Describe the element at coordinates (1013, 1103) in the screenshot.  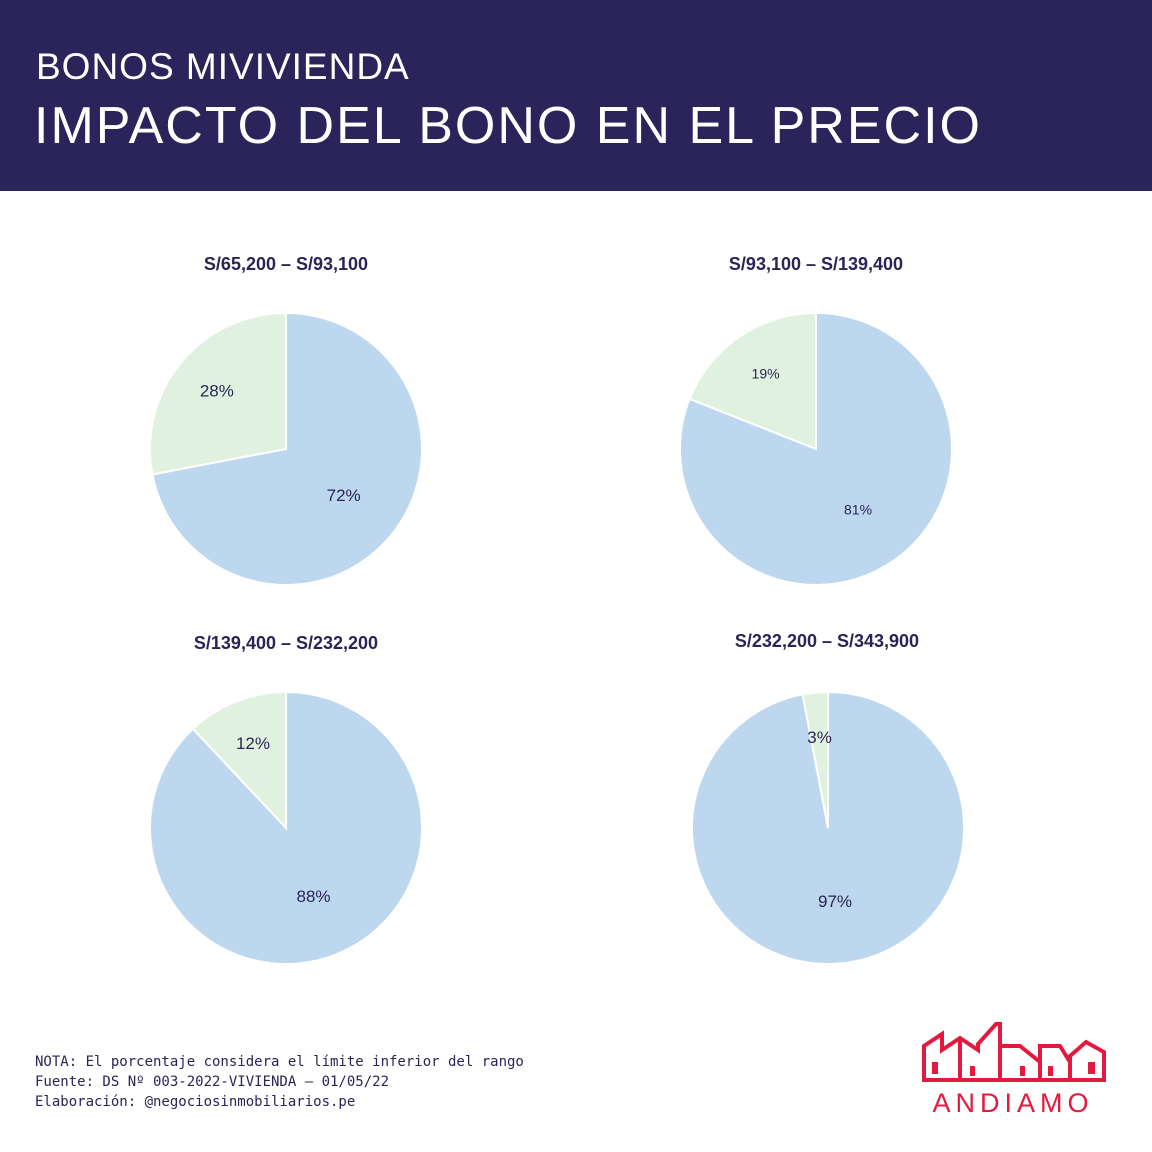
I see `brand-name: ANDIAMO` at that location.